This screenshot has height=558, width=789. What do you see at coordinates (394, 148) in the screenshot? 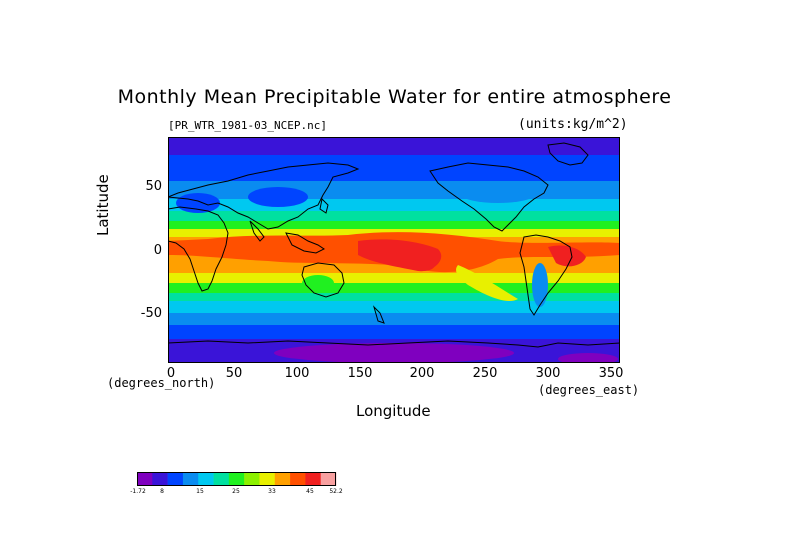
I see `band-arctic` at bounding box center [394, 148].